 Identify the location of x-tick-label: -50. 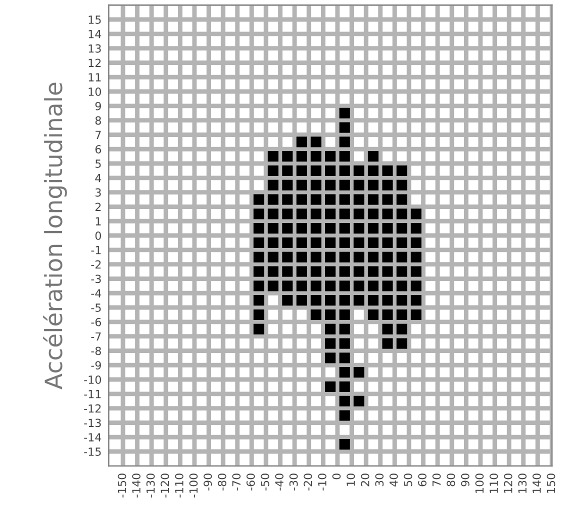
(265, 482).